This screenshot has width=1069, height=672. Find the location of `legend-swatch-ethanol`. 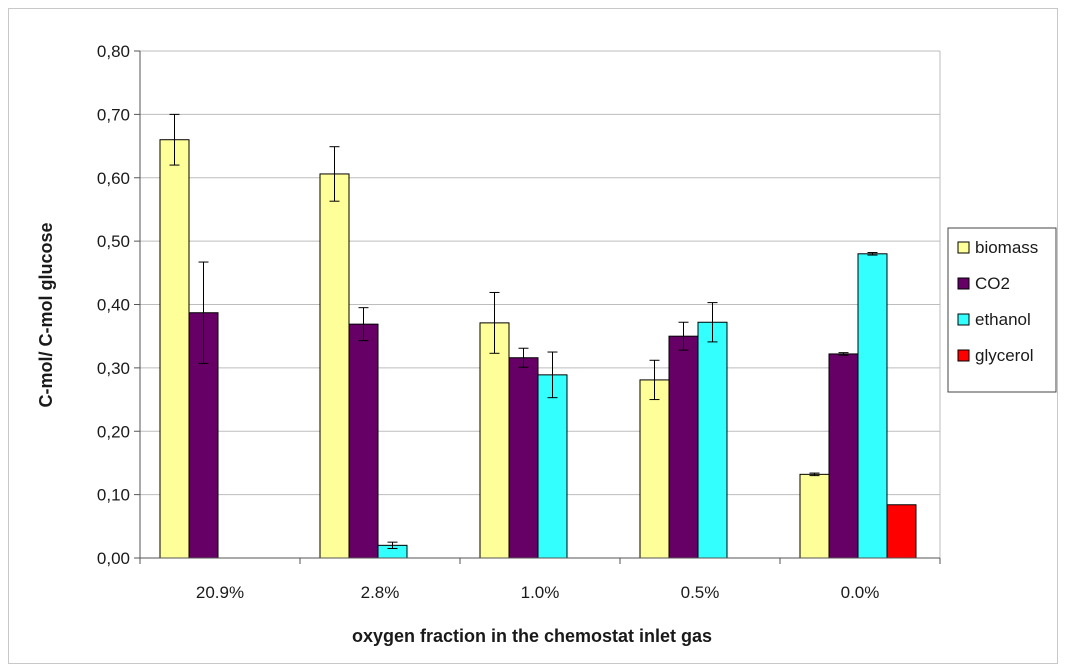

legend-swatch-ethanol is located at coordinates (963, 319).